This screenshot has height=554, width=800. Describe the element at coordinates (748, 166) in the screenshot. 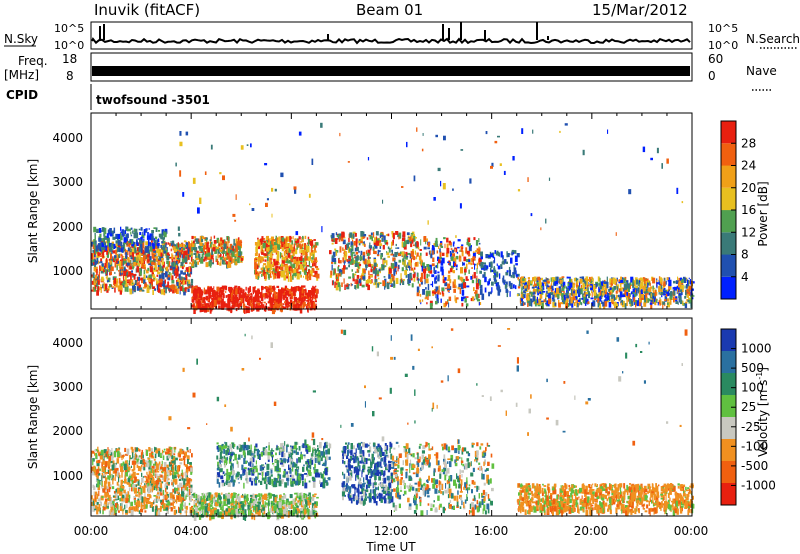

I see `power-colorbar-tick-label: 24` at that location.